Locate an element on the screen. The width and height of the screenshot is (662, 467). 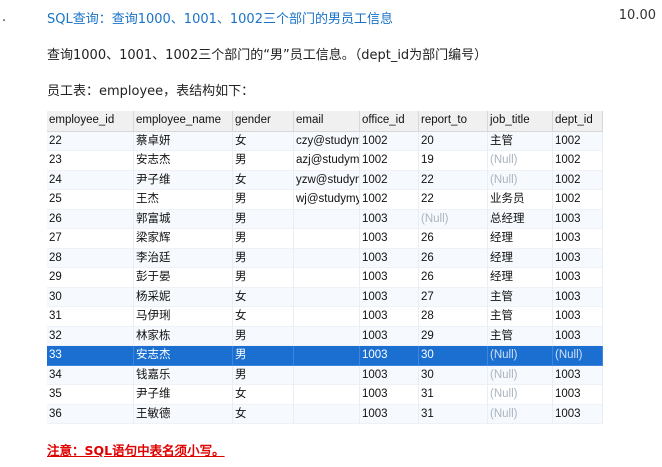
cell-report-to: 30 is located at coordinates (453, 356).